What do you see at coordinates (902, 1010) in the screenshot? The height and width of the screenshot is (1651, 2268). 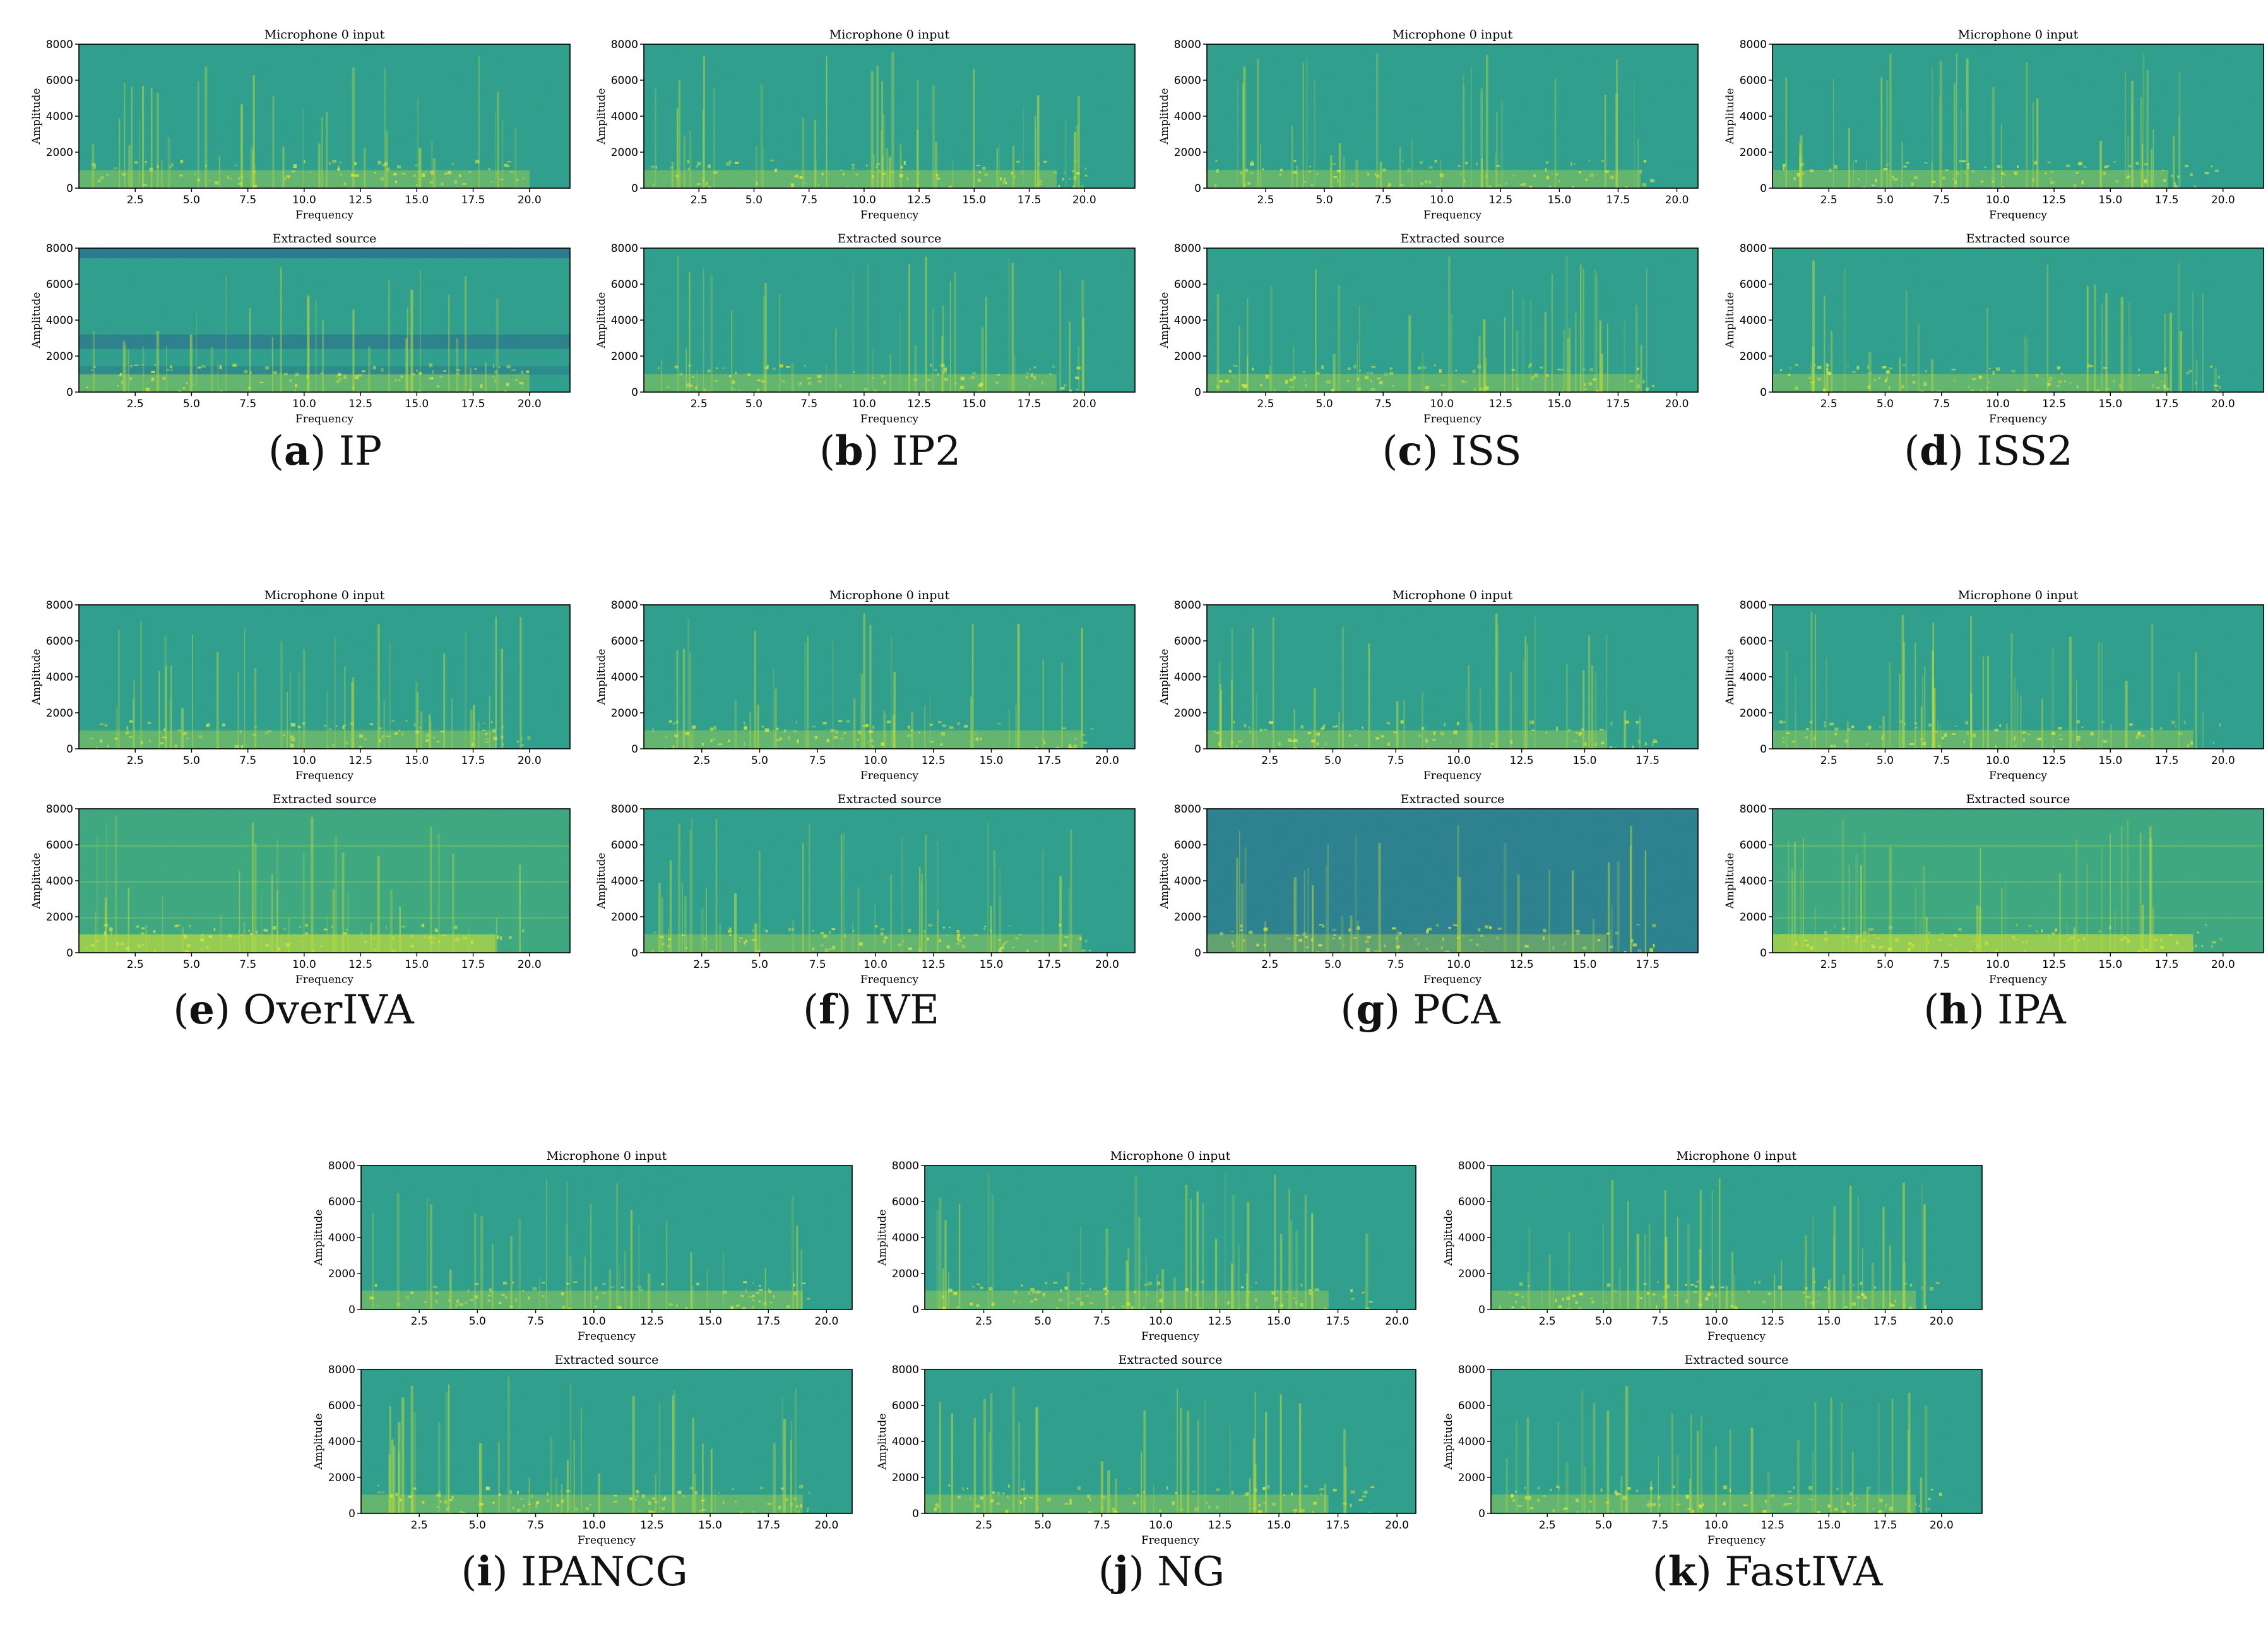 I see `panel-method: IVE` at bounding box center [902, 1010].